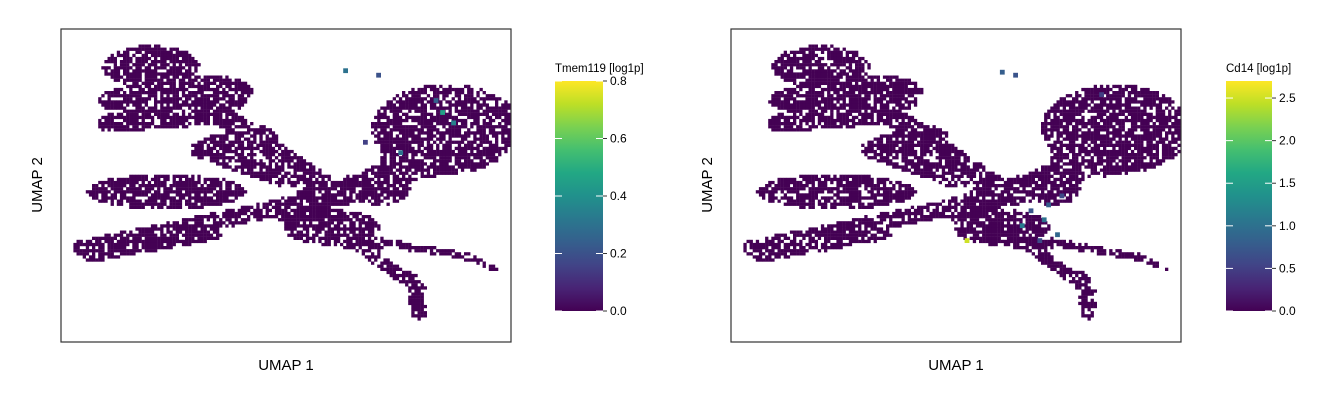 The height and width of the screenshot is (403, 1344). I want to click on highlight-point, so click(378, 75).